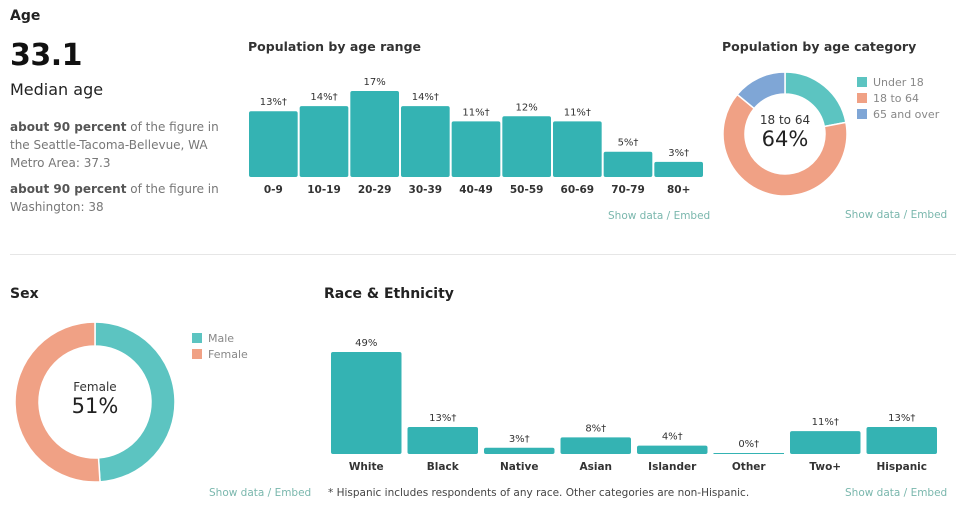 Image resolution: width=956 pixels, height=529 pixels. What do you see at coordinates (46, 55) in the screenshot?
I see `median-age-value: 33.1` at bounding box center [46, 55].